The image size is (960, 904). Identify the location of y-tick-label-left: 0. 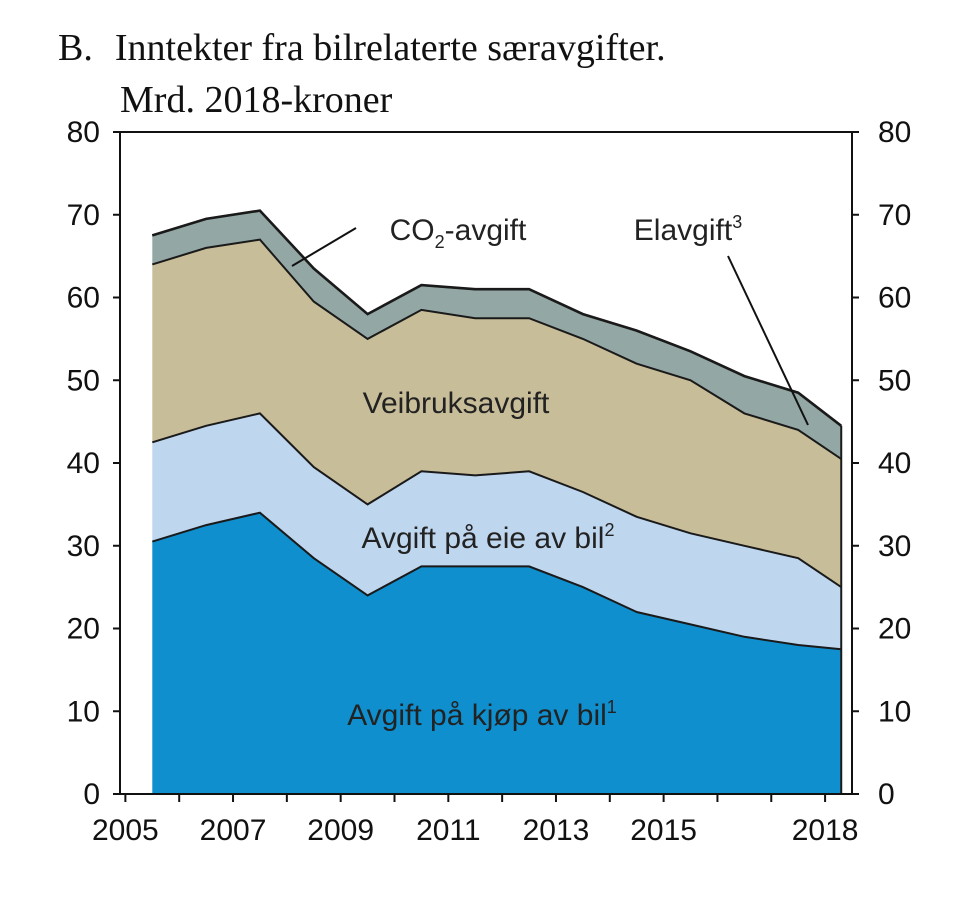
(91, 794).